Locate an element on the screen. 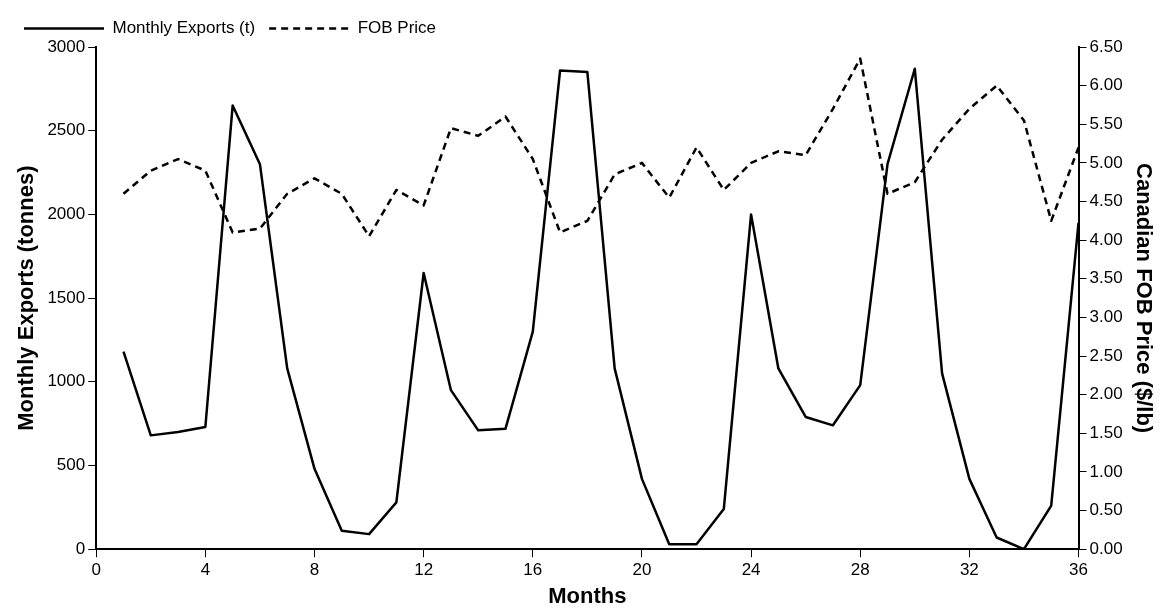 The width and height of the screenshot is (1170, 614). y-tick-label: 1500 is located at coordinates (66, 297).